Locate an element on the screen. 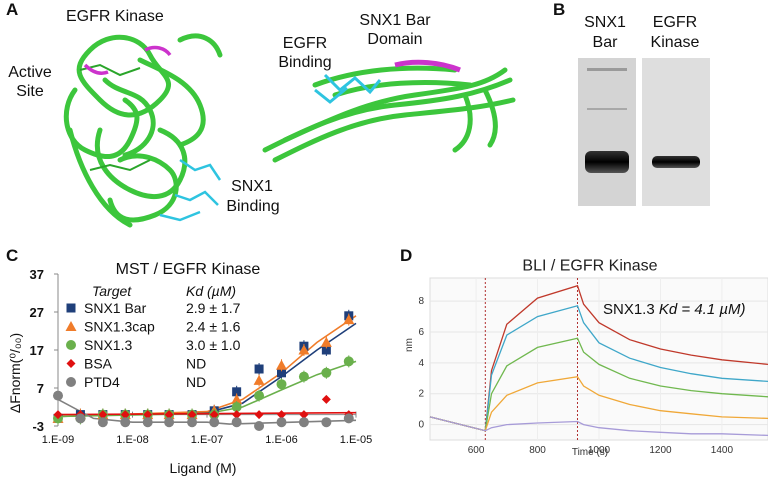 The width and height of the screenshot is (768, 479). panel-label-d: D is located at coordinates (406, 255).